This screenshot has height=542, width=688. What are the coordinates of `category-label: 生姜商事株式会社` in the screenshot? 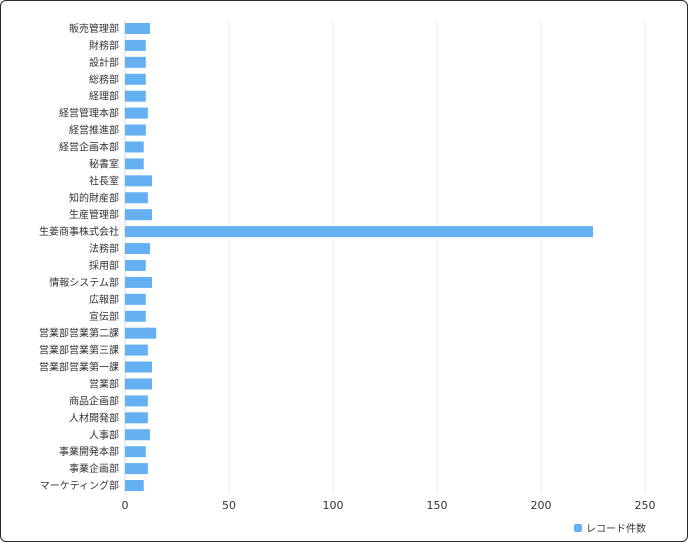 It's located at (79, 231).